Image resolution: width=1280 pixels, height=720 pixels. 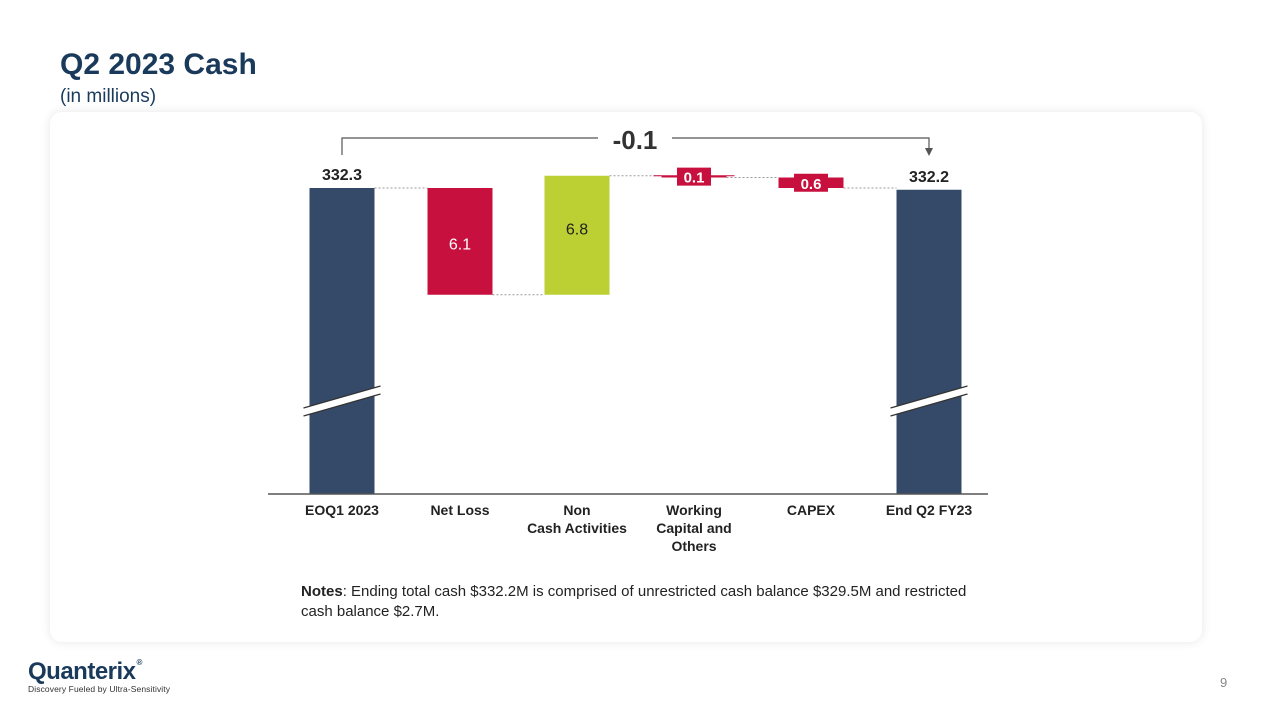 I want to click on total-value-label: 332.2, so click(x=929, y=177).